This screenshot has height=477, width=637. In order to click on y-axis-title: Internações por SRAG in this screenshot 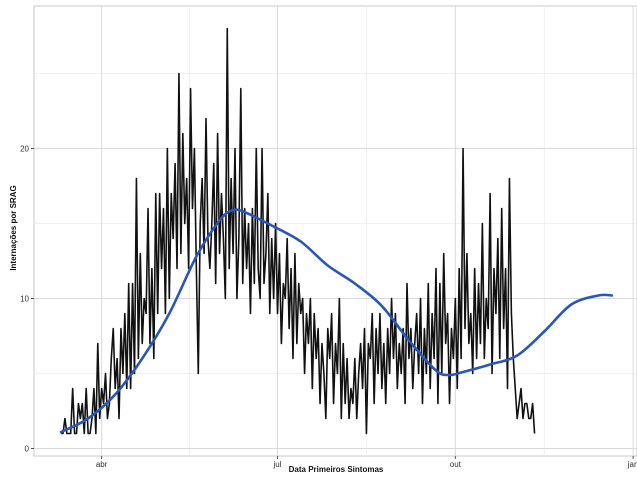, I will do `click(13, 227)`.